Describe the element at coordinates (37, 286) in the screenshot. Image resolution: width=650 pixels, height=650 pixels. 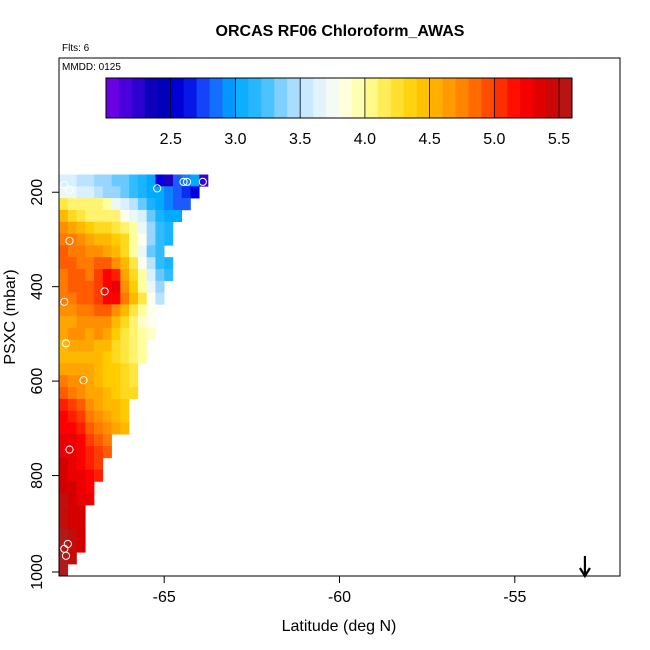
I see `y-tick-label: 400` at that location.